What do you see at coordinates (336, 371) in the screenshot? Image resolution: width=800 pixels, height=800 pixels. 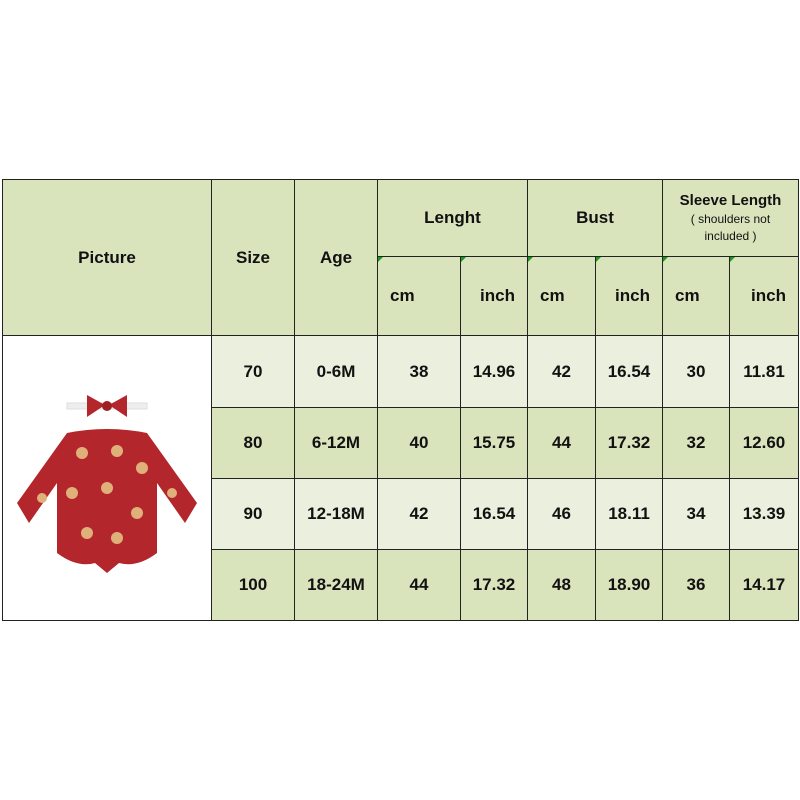 I see `table-cell: 0-6M` at bounding box center [336, 371].